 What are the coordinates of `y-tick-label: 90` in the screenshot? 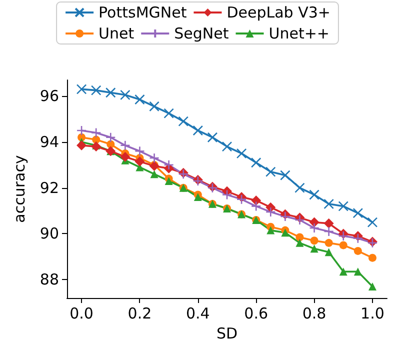 It's located at (49, 233).